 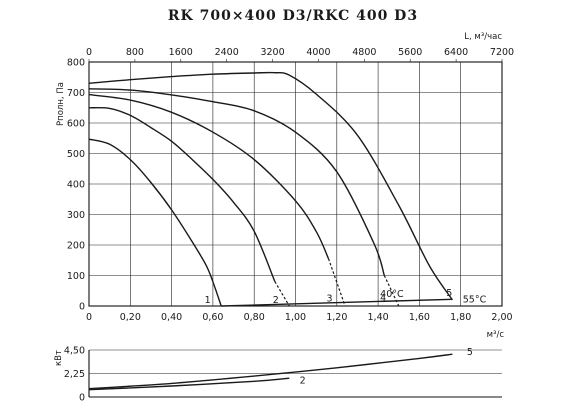 What do you see at coordinates (303, 380) in the screenshot?
I see `power-curve-annotation: 2` at bounding box center [303, 380].